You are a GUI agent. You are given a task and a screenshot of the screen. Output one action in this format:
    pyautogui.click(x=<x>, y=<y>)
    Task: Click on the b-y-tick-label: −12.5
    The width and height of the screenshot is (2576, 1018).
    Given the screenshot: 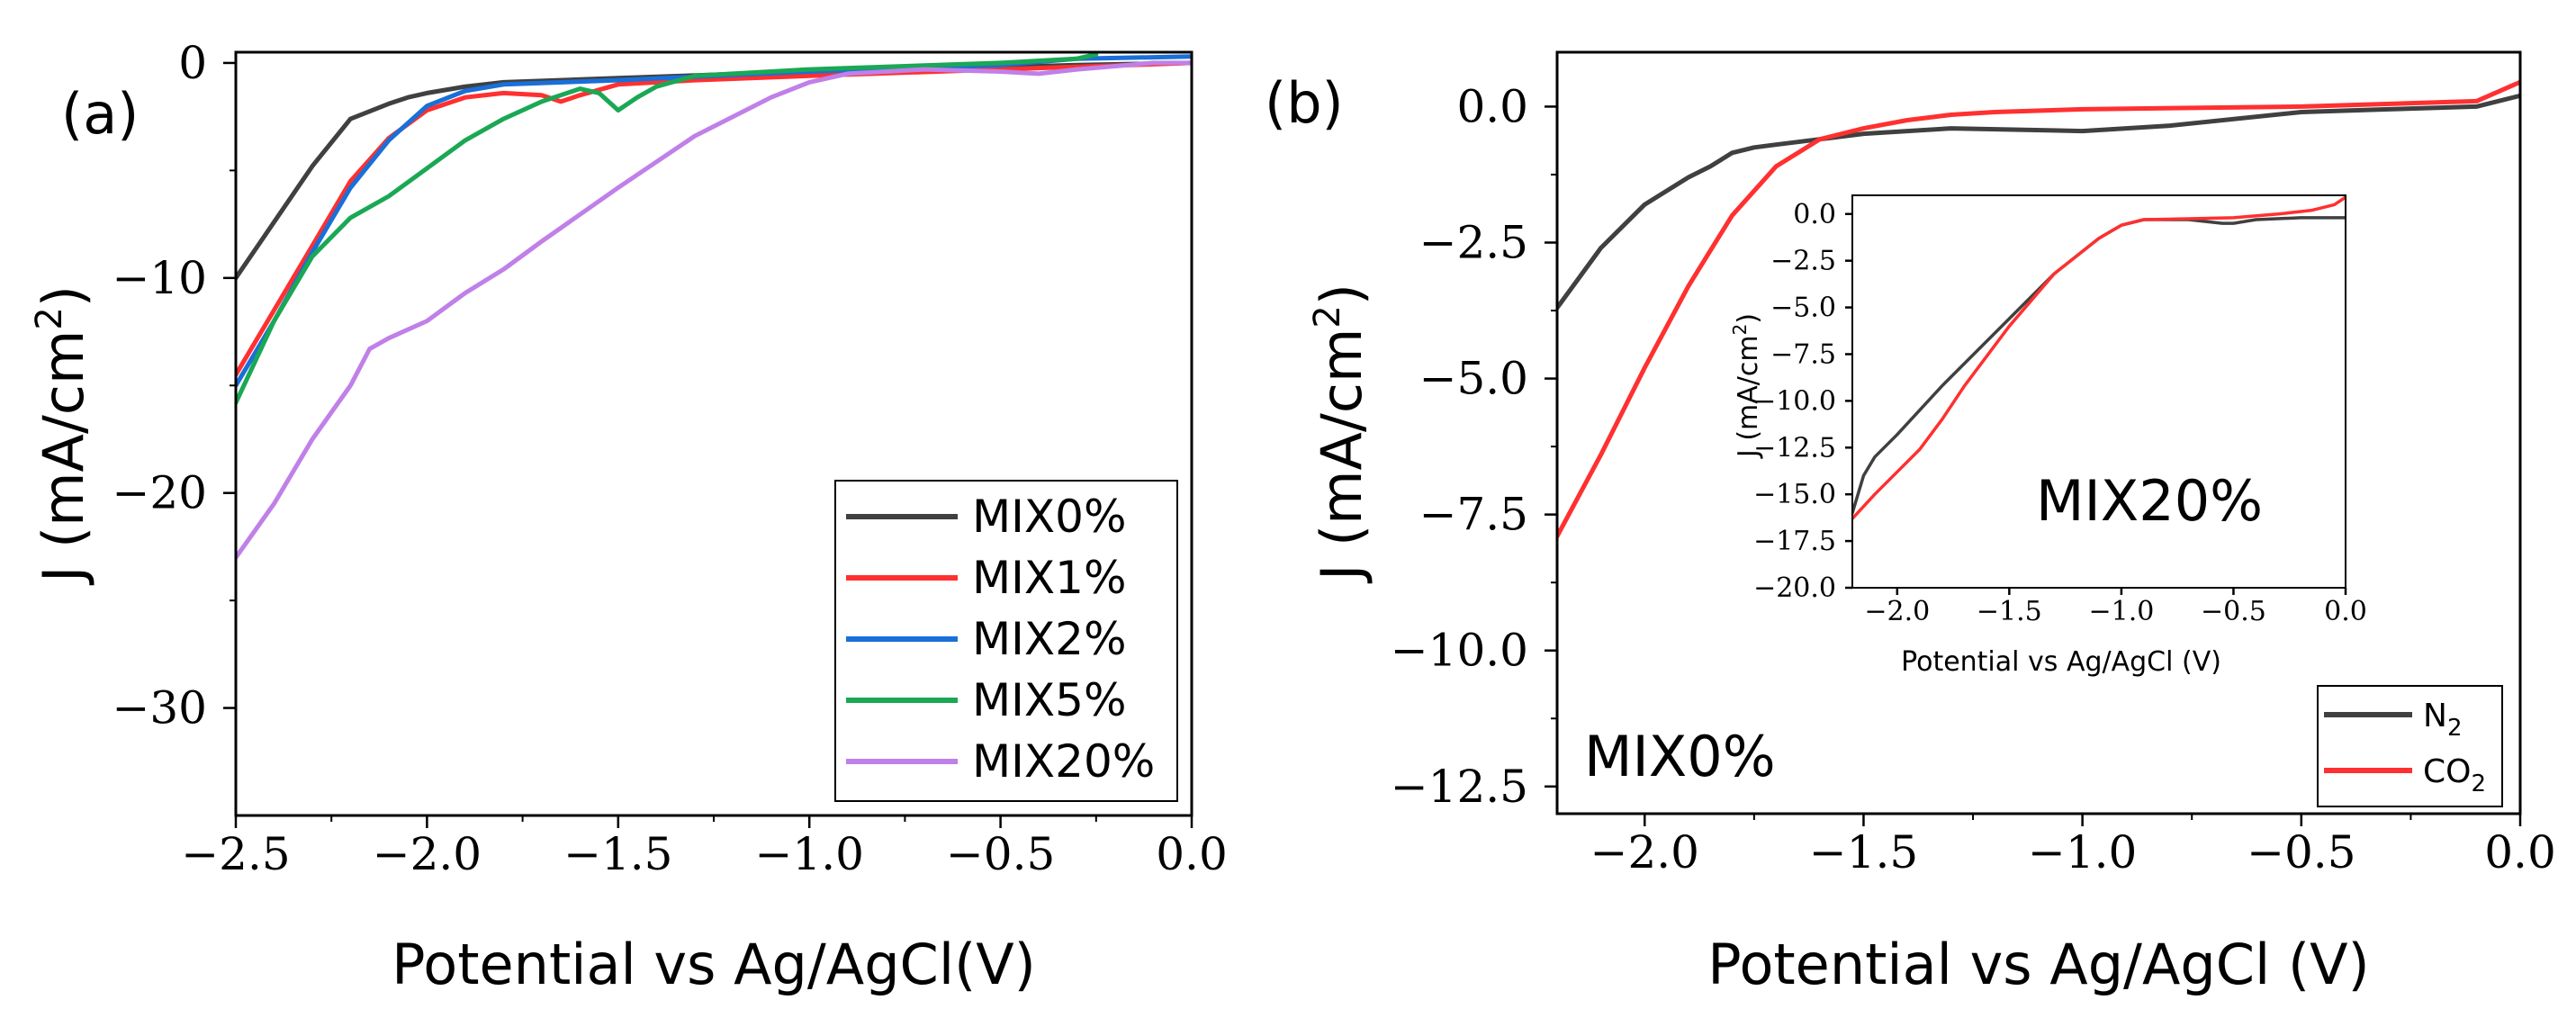 What is the action you would take?
    pyautogui.click(x=1459, y=787)
    